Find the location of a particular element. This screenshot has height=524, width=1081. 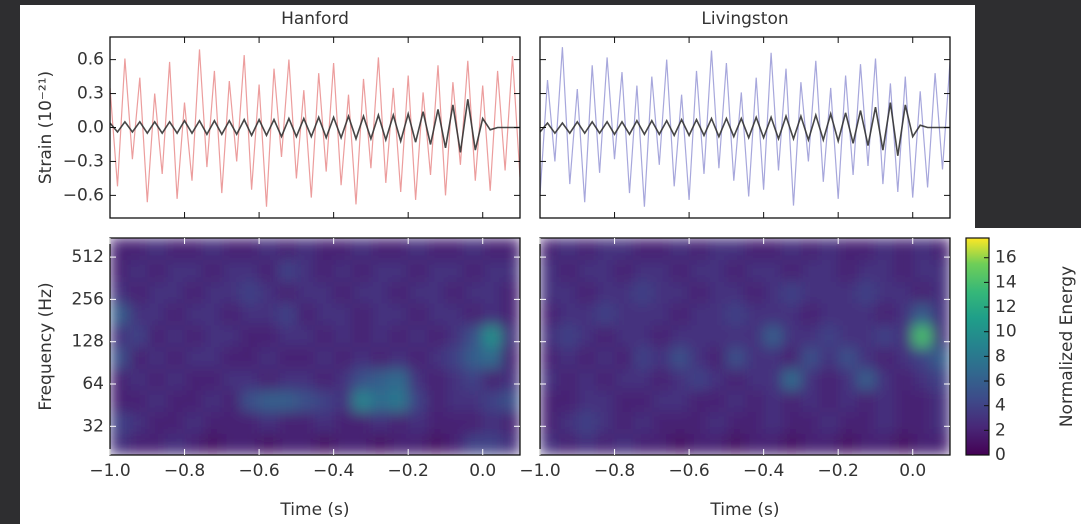

colorbar-tick-label: 6 is located at coordinates (1000, 381).